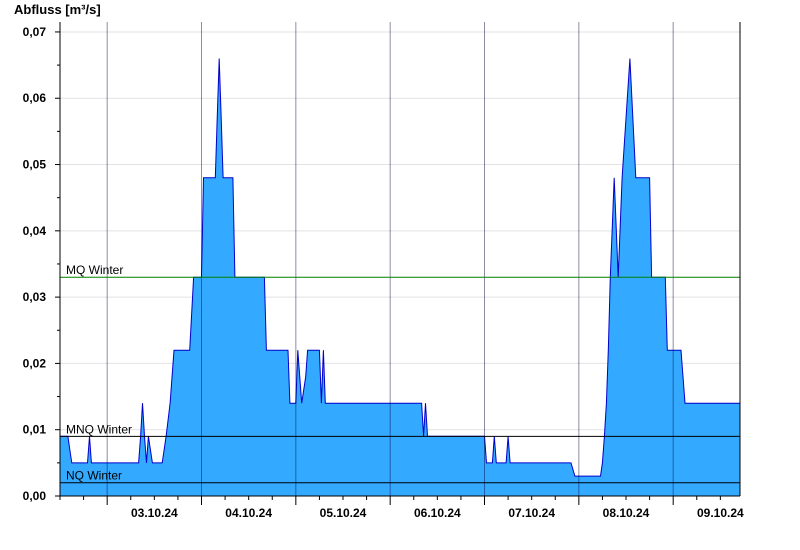 The width and height of the screenshot is (800, 550). Describe the element at coordinates (35, 496) in the screenshot. I see `y-tick-label: 0,00` at that location.